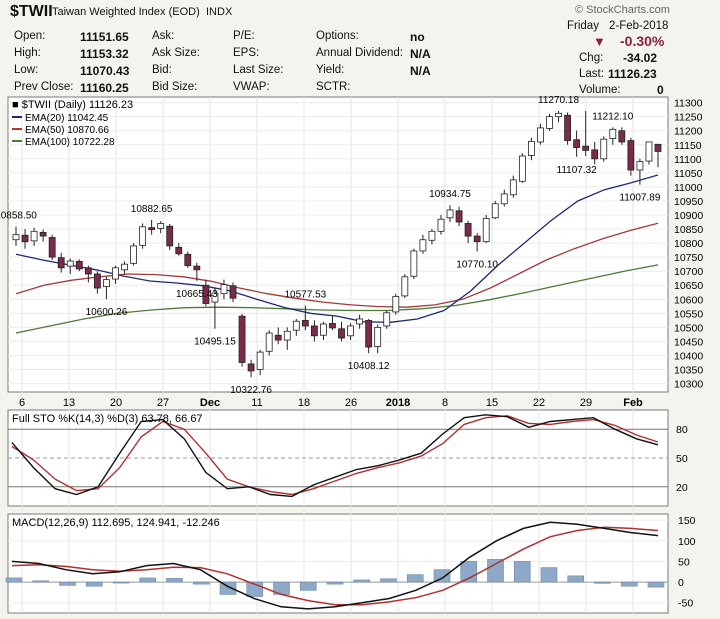  What do you see at coordinates (162, 70) in the screenshot?
I see `field-label: Bid:` at bounding box center [162, 70].